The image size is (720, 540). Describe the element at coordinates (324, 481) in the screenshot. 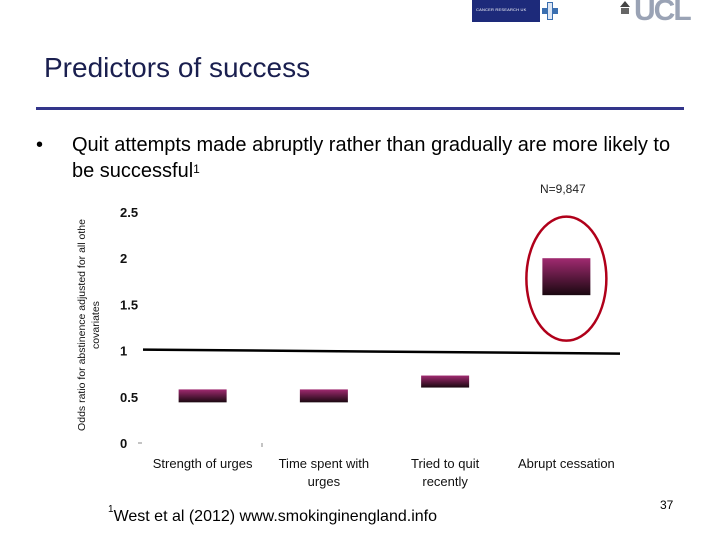

I see `x-tick-label: urges` at that location.